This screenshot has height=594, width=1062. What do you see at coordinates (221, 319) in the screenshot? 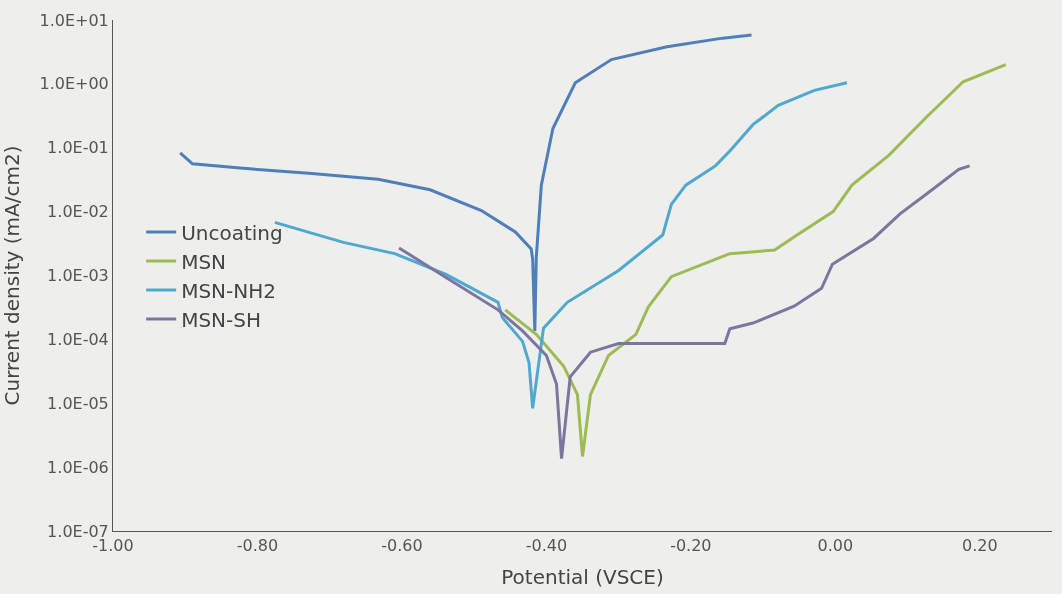
I see `legend-label: MSN-SH` at bounding box center [221, 319].